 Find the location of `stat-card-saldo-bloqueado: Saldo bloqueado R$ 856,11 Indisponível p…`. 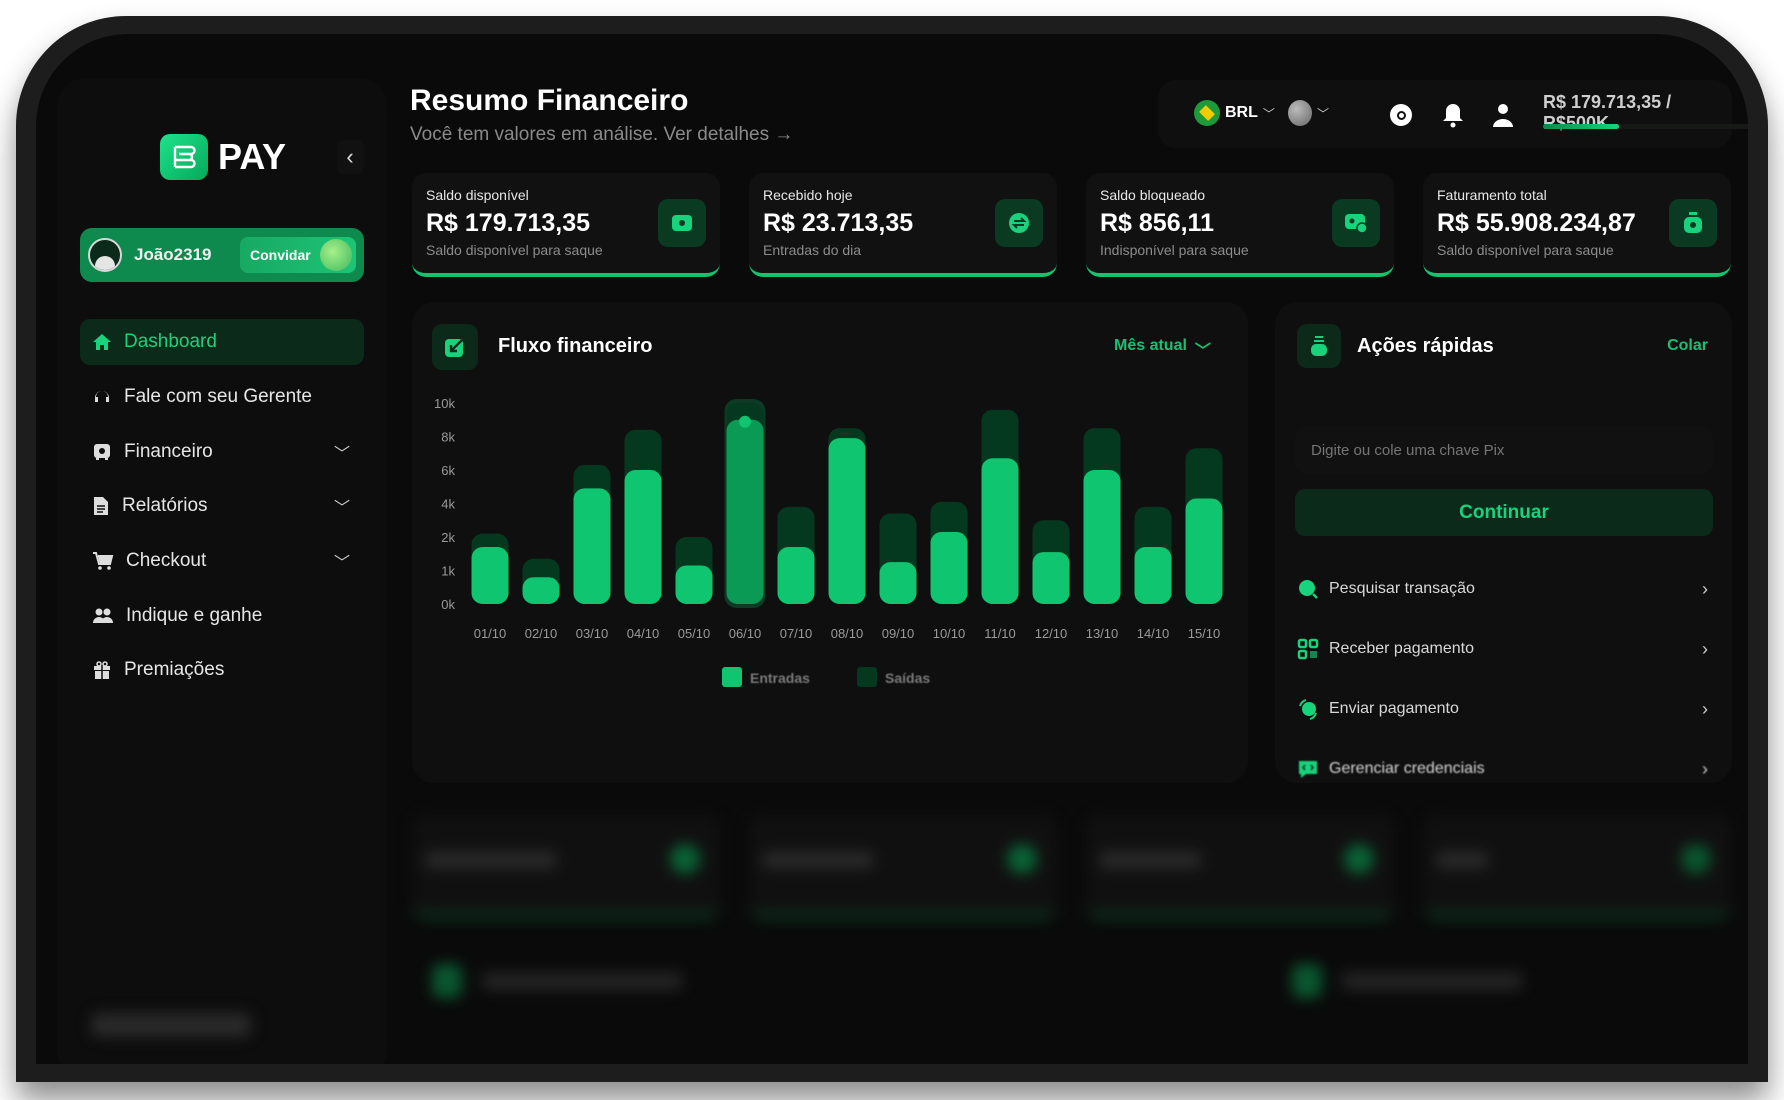

stat-card-saldo-bloqueado: Saldo bloqueado R$ 856,11 Indisponível p… is located at coordinates (1240, 225).